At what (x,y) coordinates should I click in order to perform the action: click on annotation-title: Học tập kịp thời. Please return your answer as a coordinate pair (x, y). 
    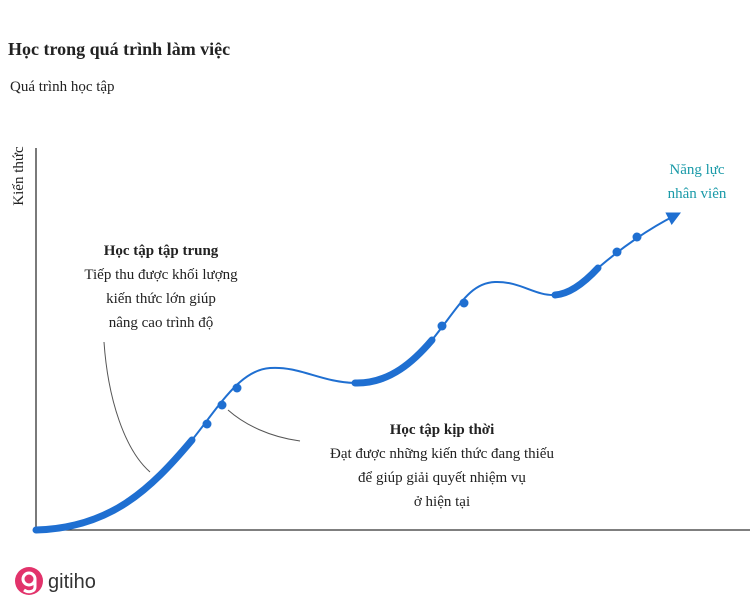
    Looking at the image, I should click on (442, 430).